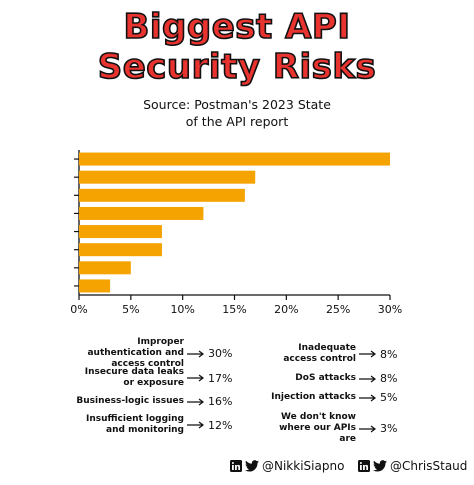  I want to click on x-tick-label: 30%, so click(390, 309).